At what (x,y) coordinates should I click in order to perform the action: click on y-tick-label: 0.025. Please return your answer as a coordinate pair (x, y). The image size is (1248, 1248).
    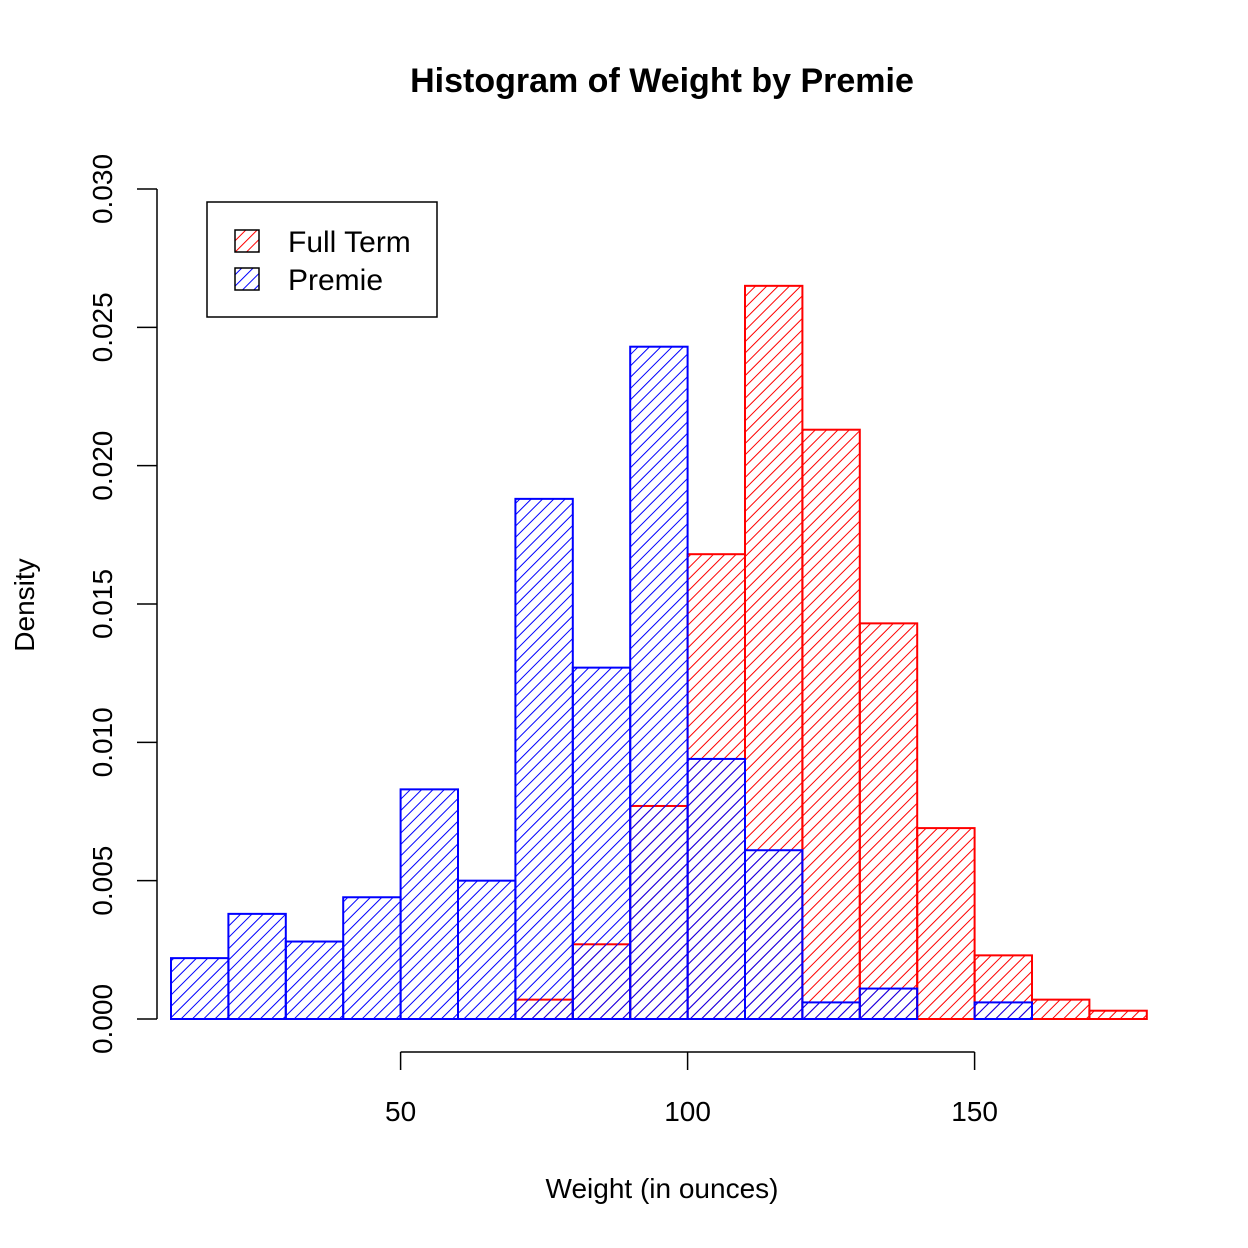
    Looking at the image, I should click on (102, 327).